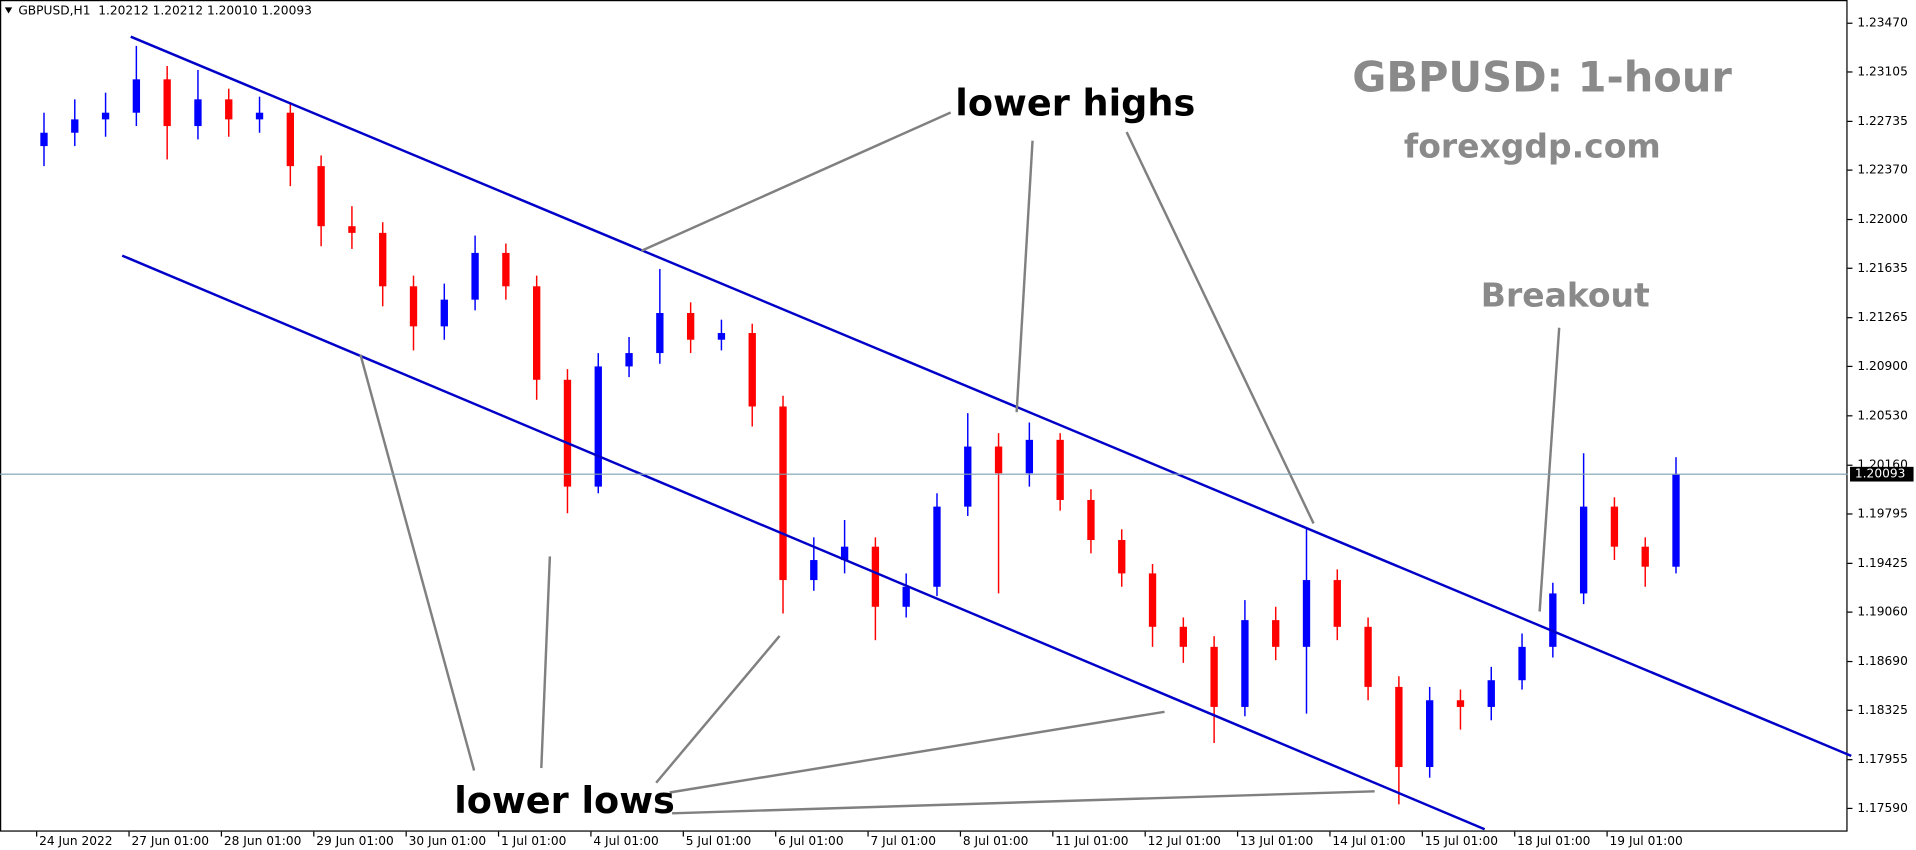 Image resolution: width=1916 pixels, height=850 pixels. Describe the element at coordinates (1532, 145) in the screenshot. I see `annotation: forexgdp.com` at that location.